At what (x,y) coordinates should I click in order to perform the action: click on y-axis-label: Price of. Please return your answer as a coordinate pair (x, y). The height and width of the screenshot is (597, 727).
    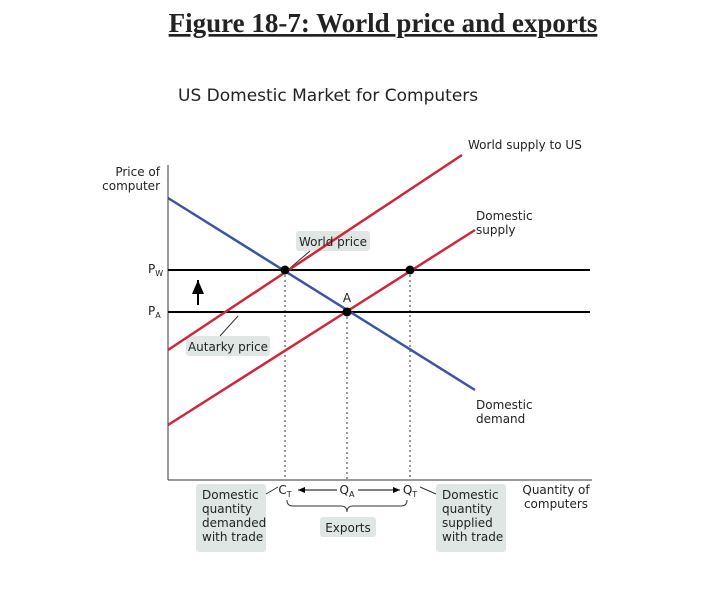
    Looking at the image, I should click on (137, 172).